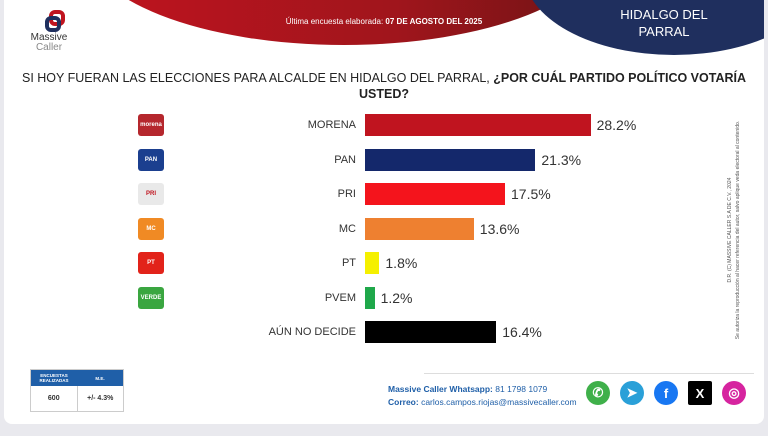  Describe the element at coordinates (499, 229) in the screenshot. I see `value-label: 13.6%` at that location.